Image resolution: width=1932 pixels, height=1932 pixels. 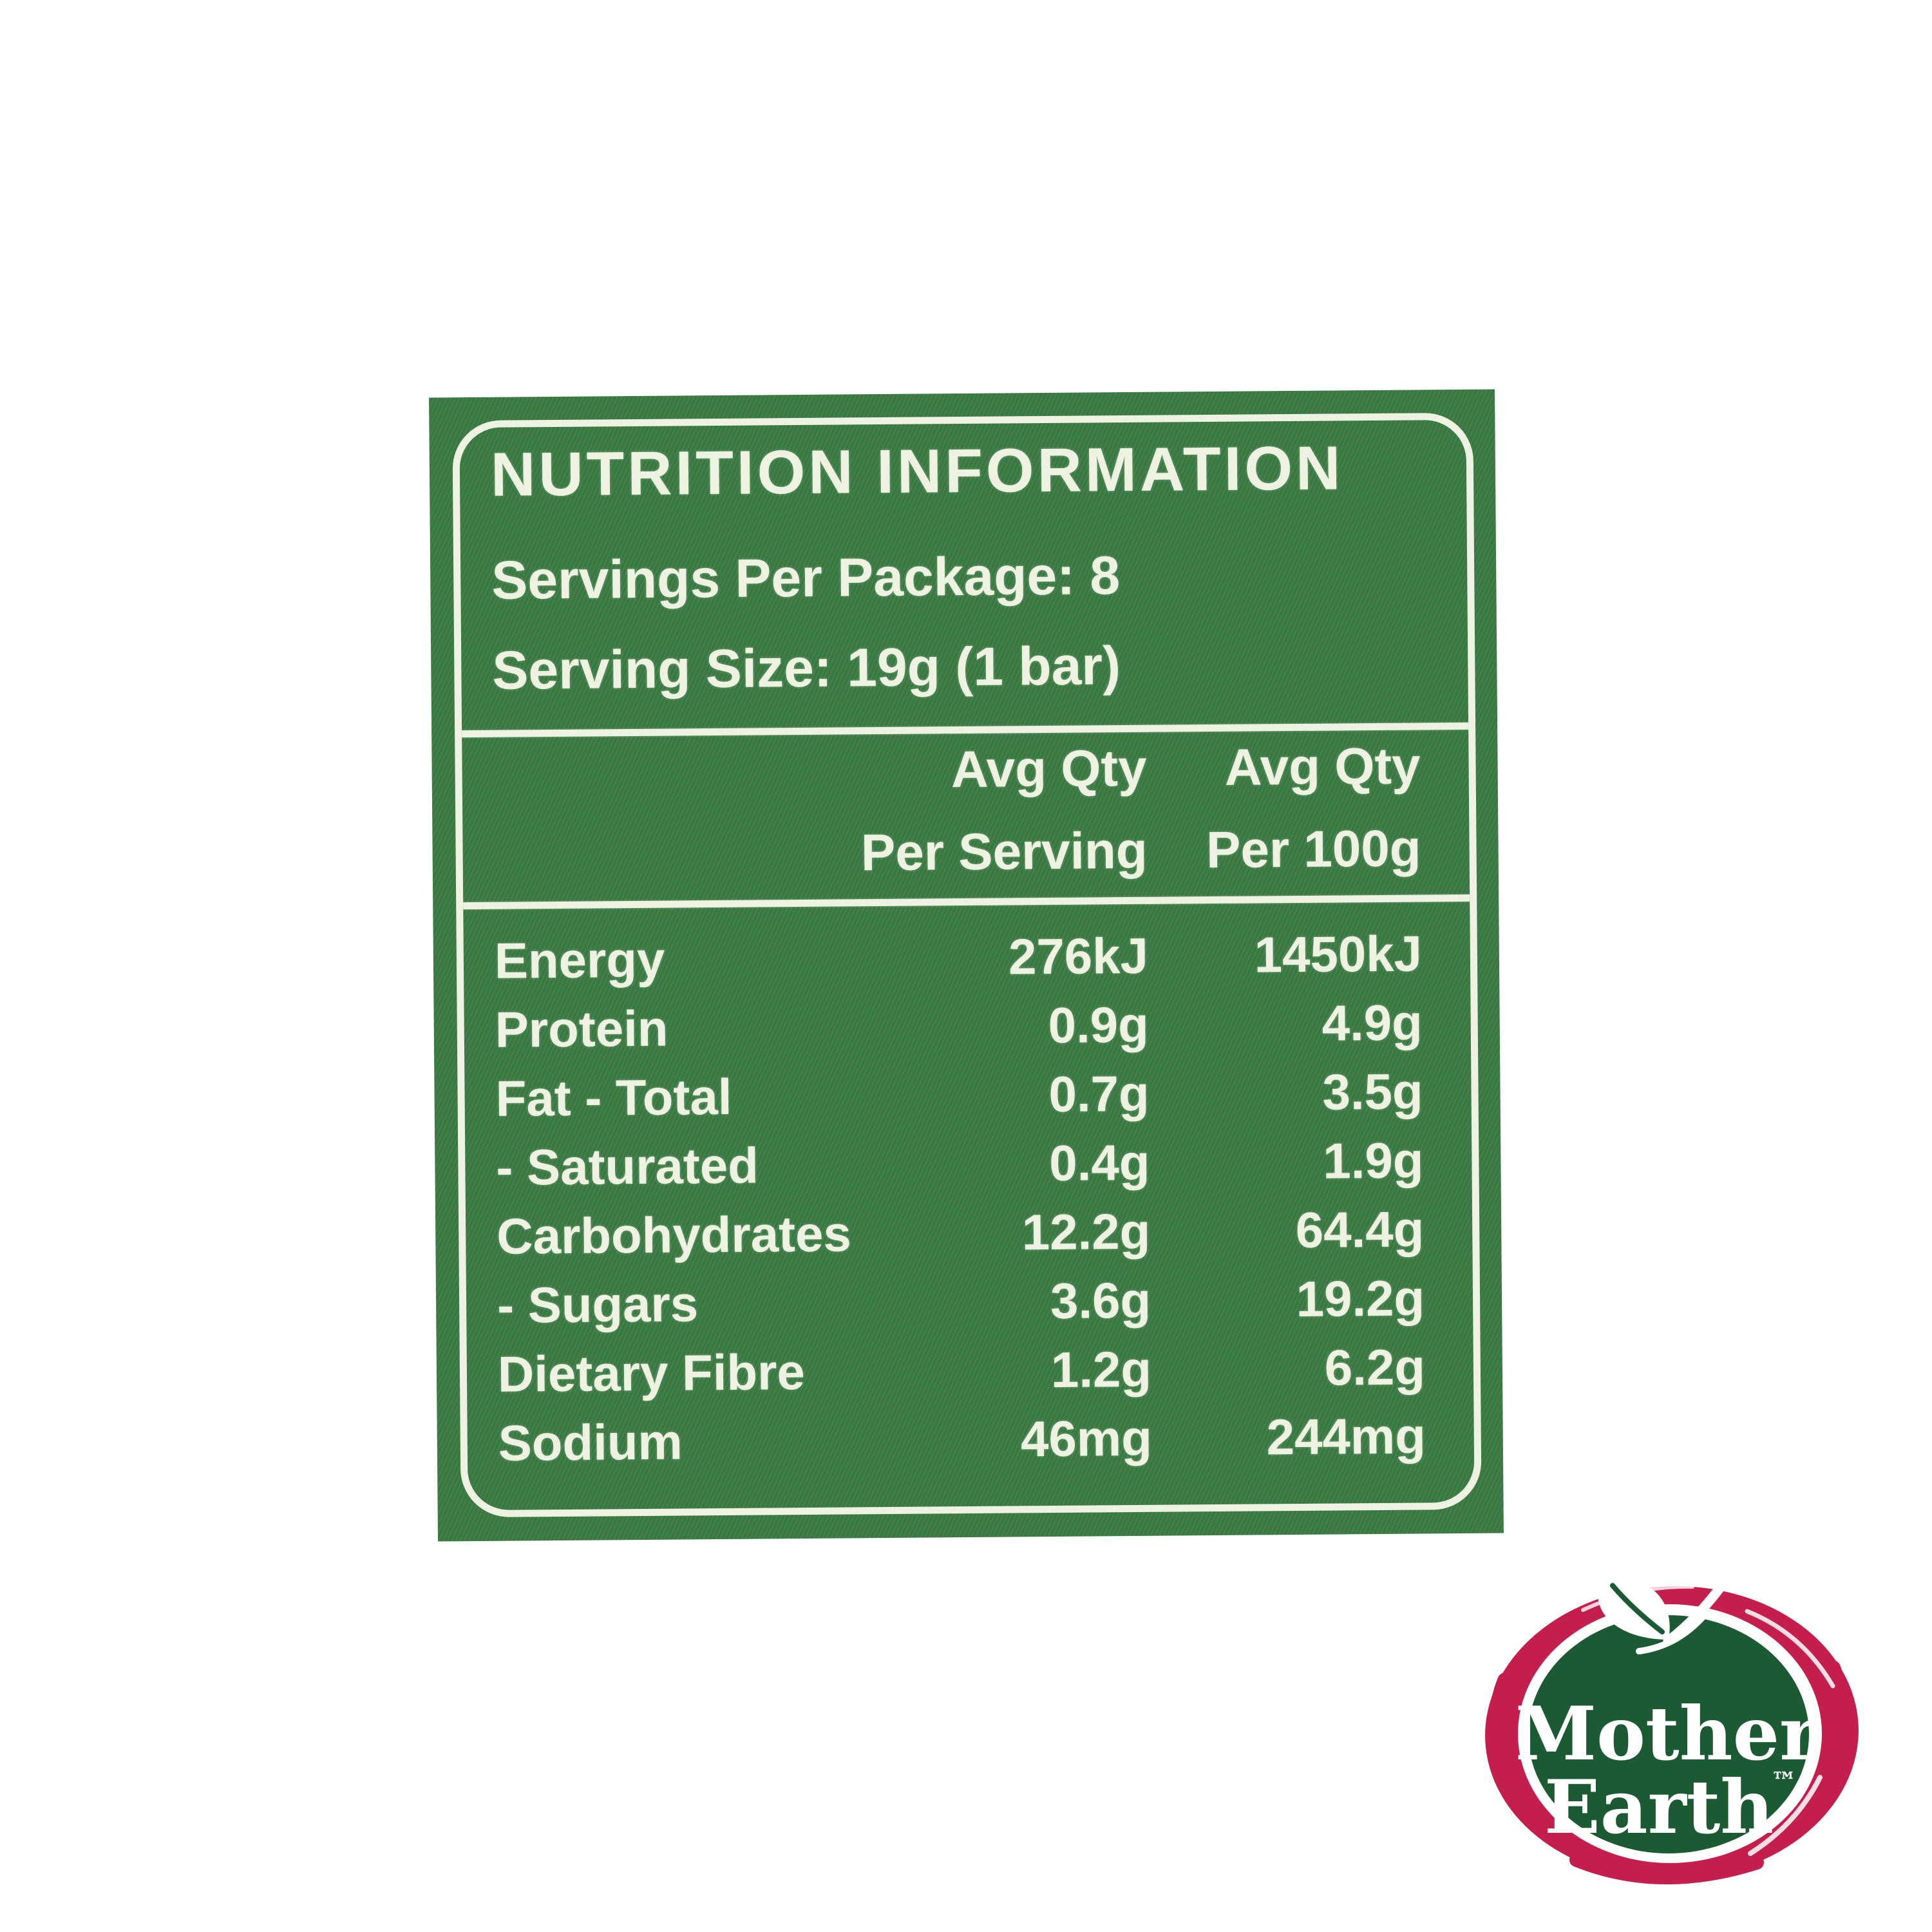 I want to click on servings-per-package: Servings Per Package: 8, so click(x=806, y=578).